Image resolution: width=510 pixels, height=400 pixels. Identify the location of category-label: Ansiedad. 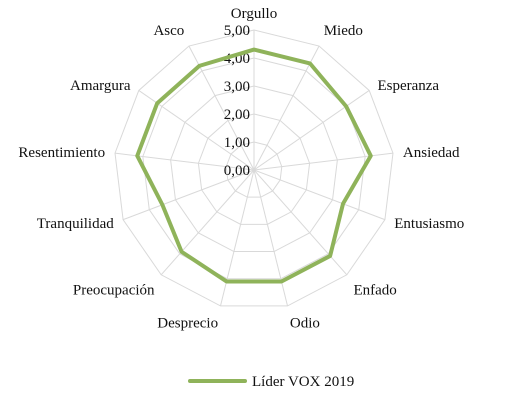
(431, 153).